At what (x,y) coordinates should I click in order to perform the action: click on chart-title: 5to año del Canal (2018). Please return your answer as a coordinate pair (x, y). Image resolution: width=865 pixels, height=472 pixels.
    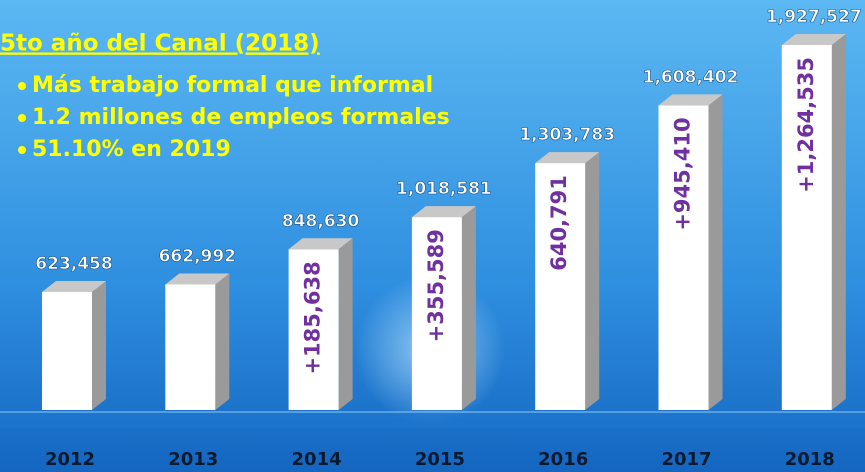
    Looking at the image, I should click on (160, 44).